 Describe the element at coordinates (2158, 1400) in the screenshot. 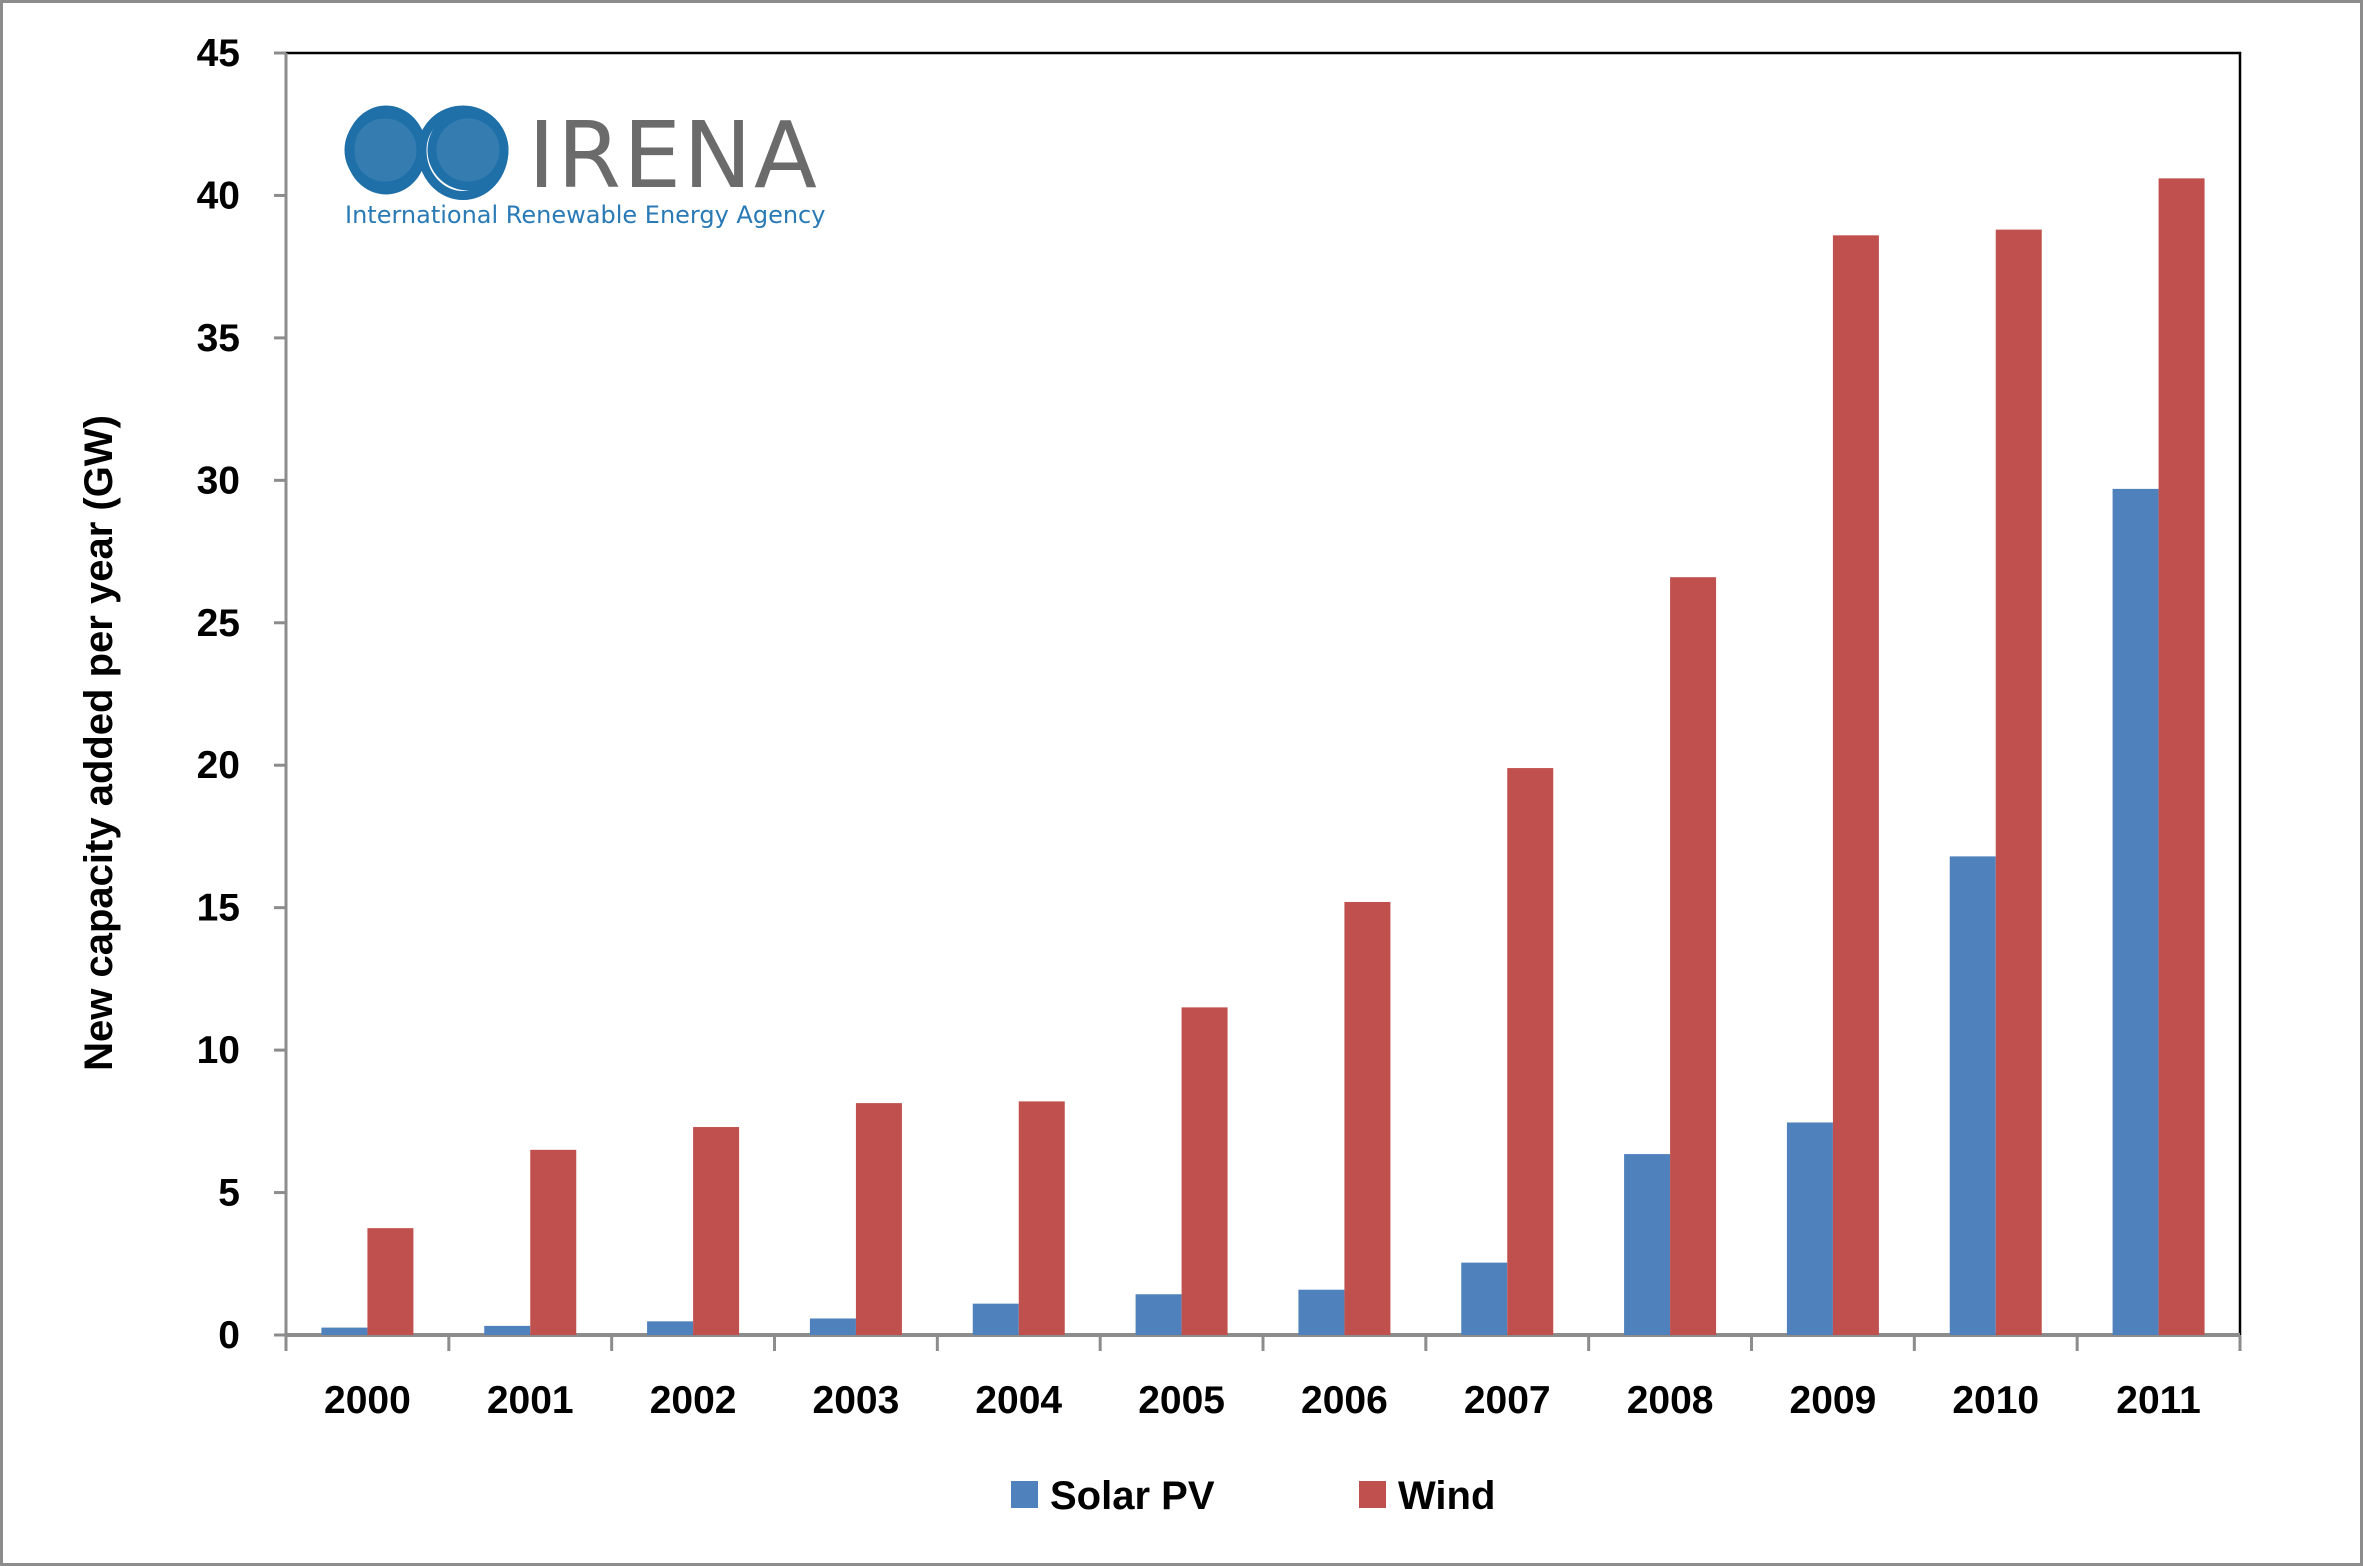

I see `x-tick-label: 2011` at that location.